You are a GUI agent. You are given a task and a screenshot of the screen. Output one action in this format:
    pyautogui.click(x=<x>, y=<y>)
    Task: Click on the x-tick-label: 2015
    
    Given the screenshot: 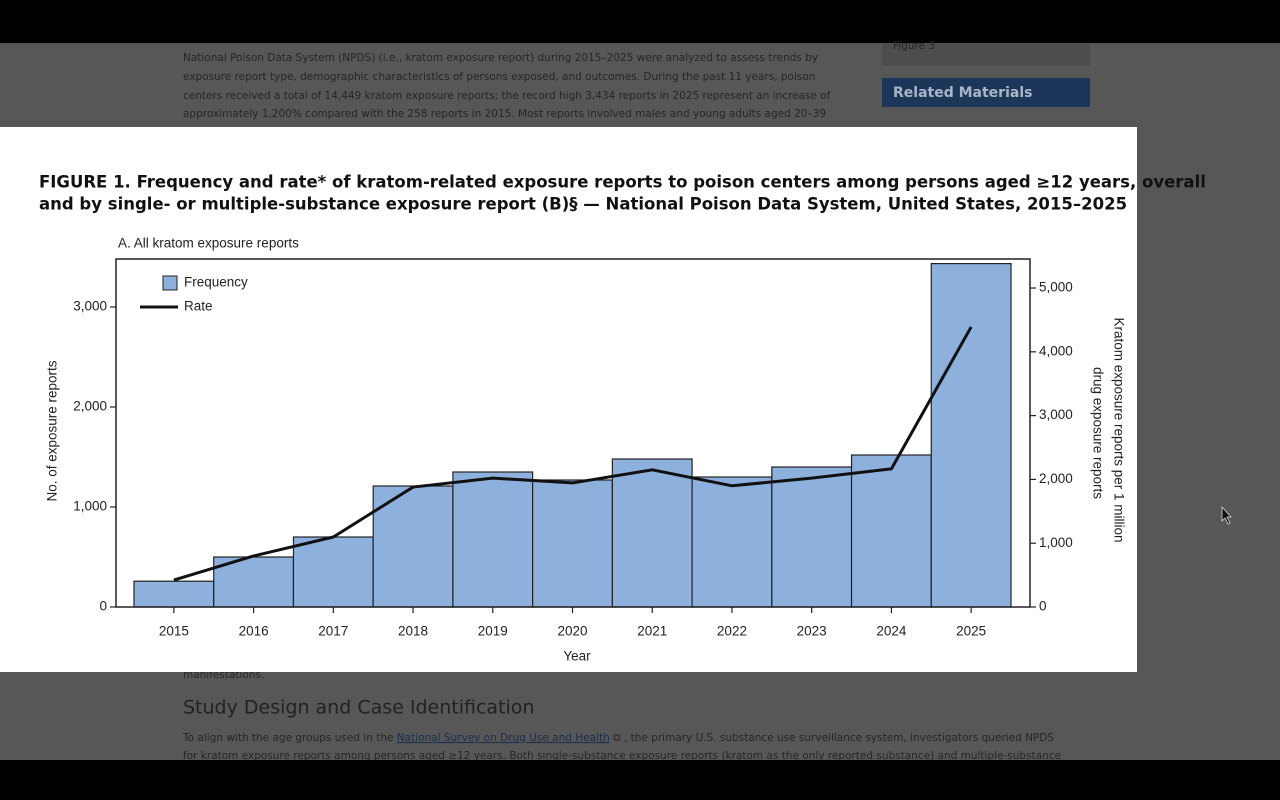 What is the action you would take?
    pyautogui.click(x=174, y=631)
    